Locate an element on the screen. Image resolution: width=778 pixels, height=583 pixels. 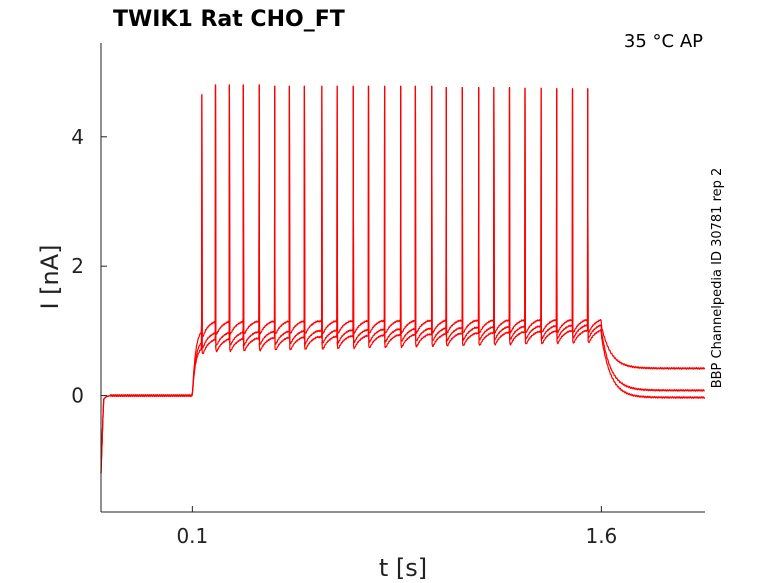
x-tick-label: 1.6 is located at coordinates (601, 536).